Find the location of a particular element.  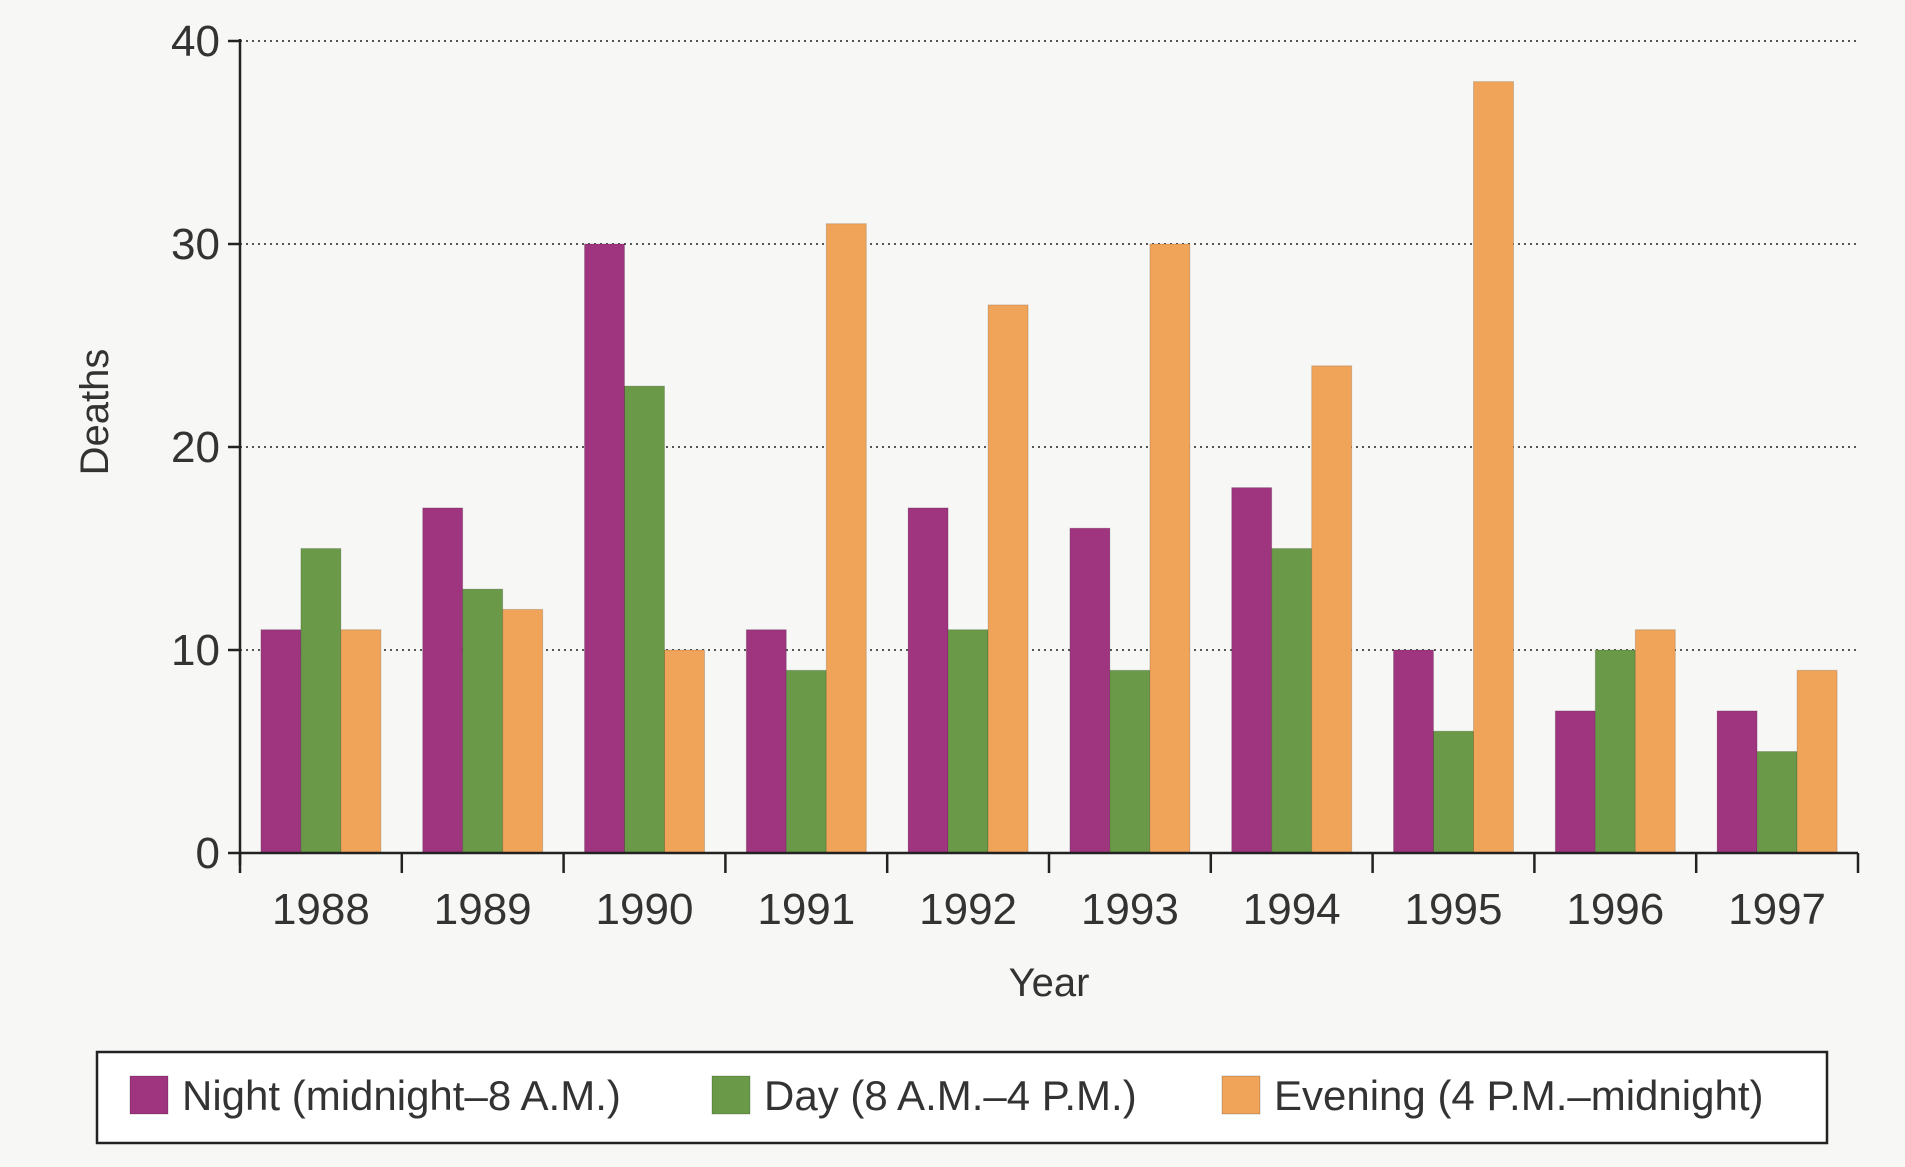

x-tick-label: 1997 is located at coordinates (1777, 909).